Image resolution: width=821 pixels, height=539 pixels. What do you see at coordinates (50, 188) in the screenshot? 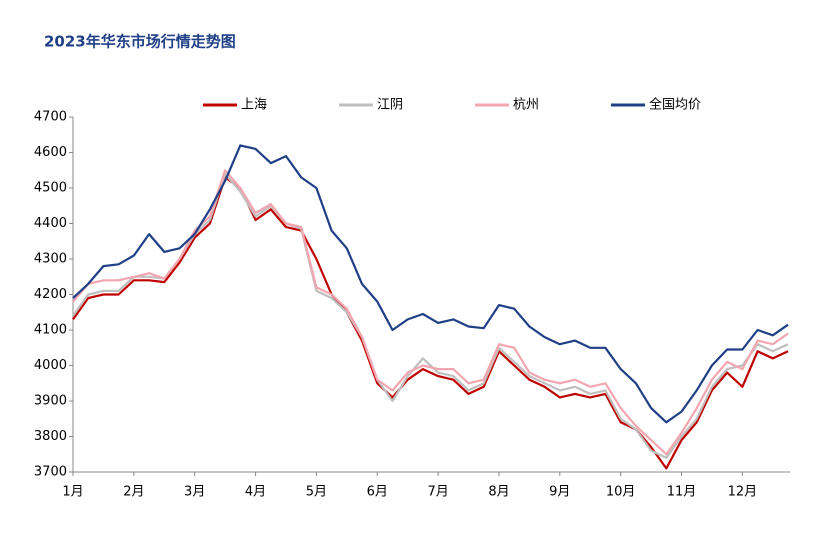
I see `y-tick-label: 4500` at bounding box center [50, 188].